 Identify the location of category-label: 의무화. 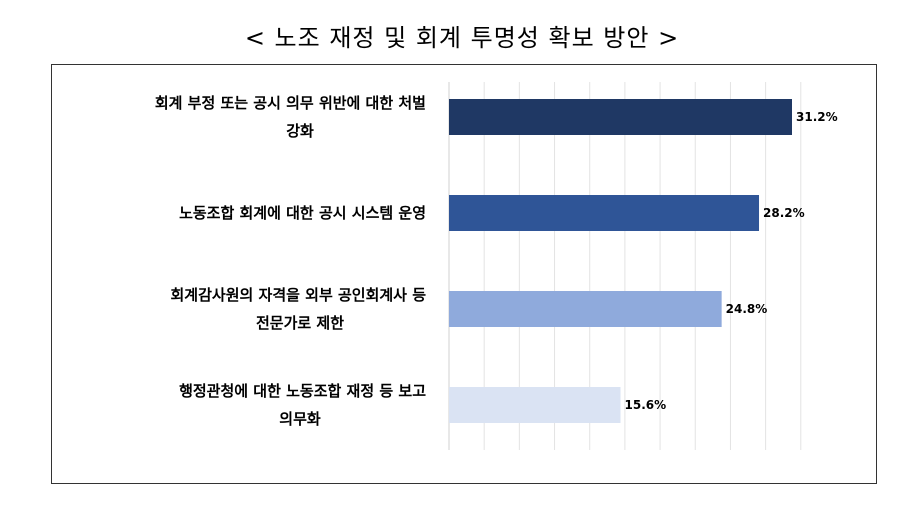
(300, 419).